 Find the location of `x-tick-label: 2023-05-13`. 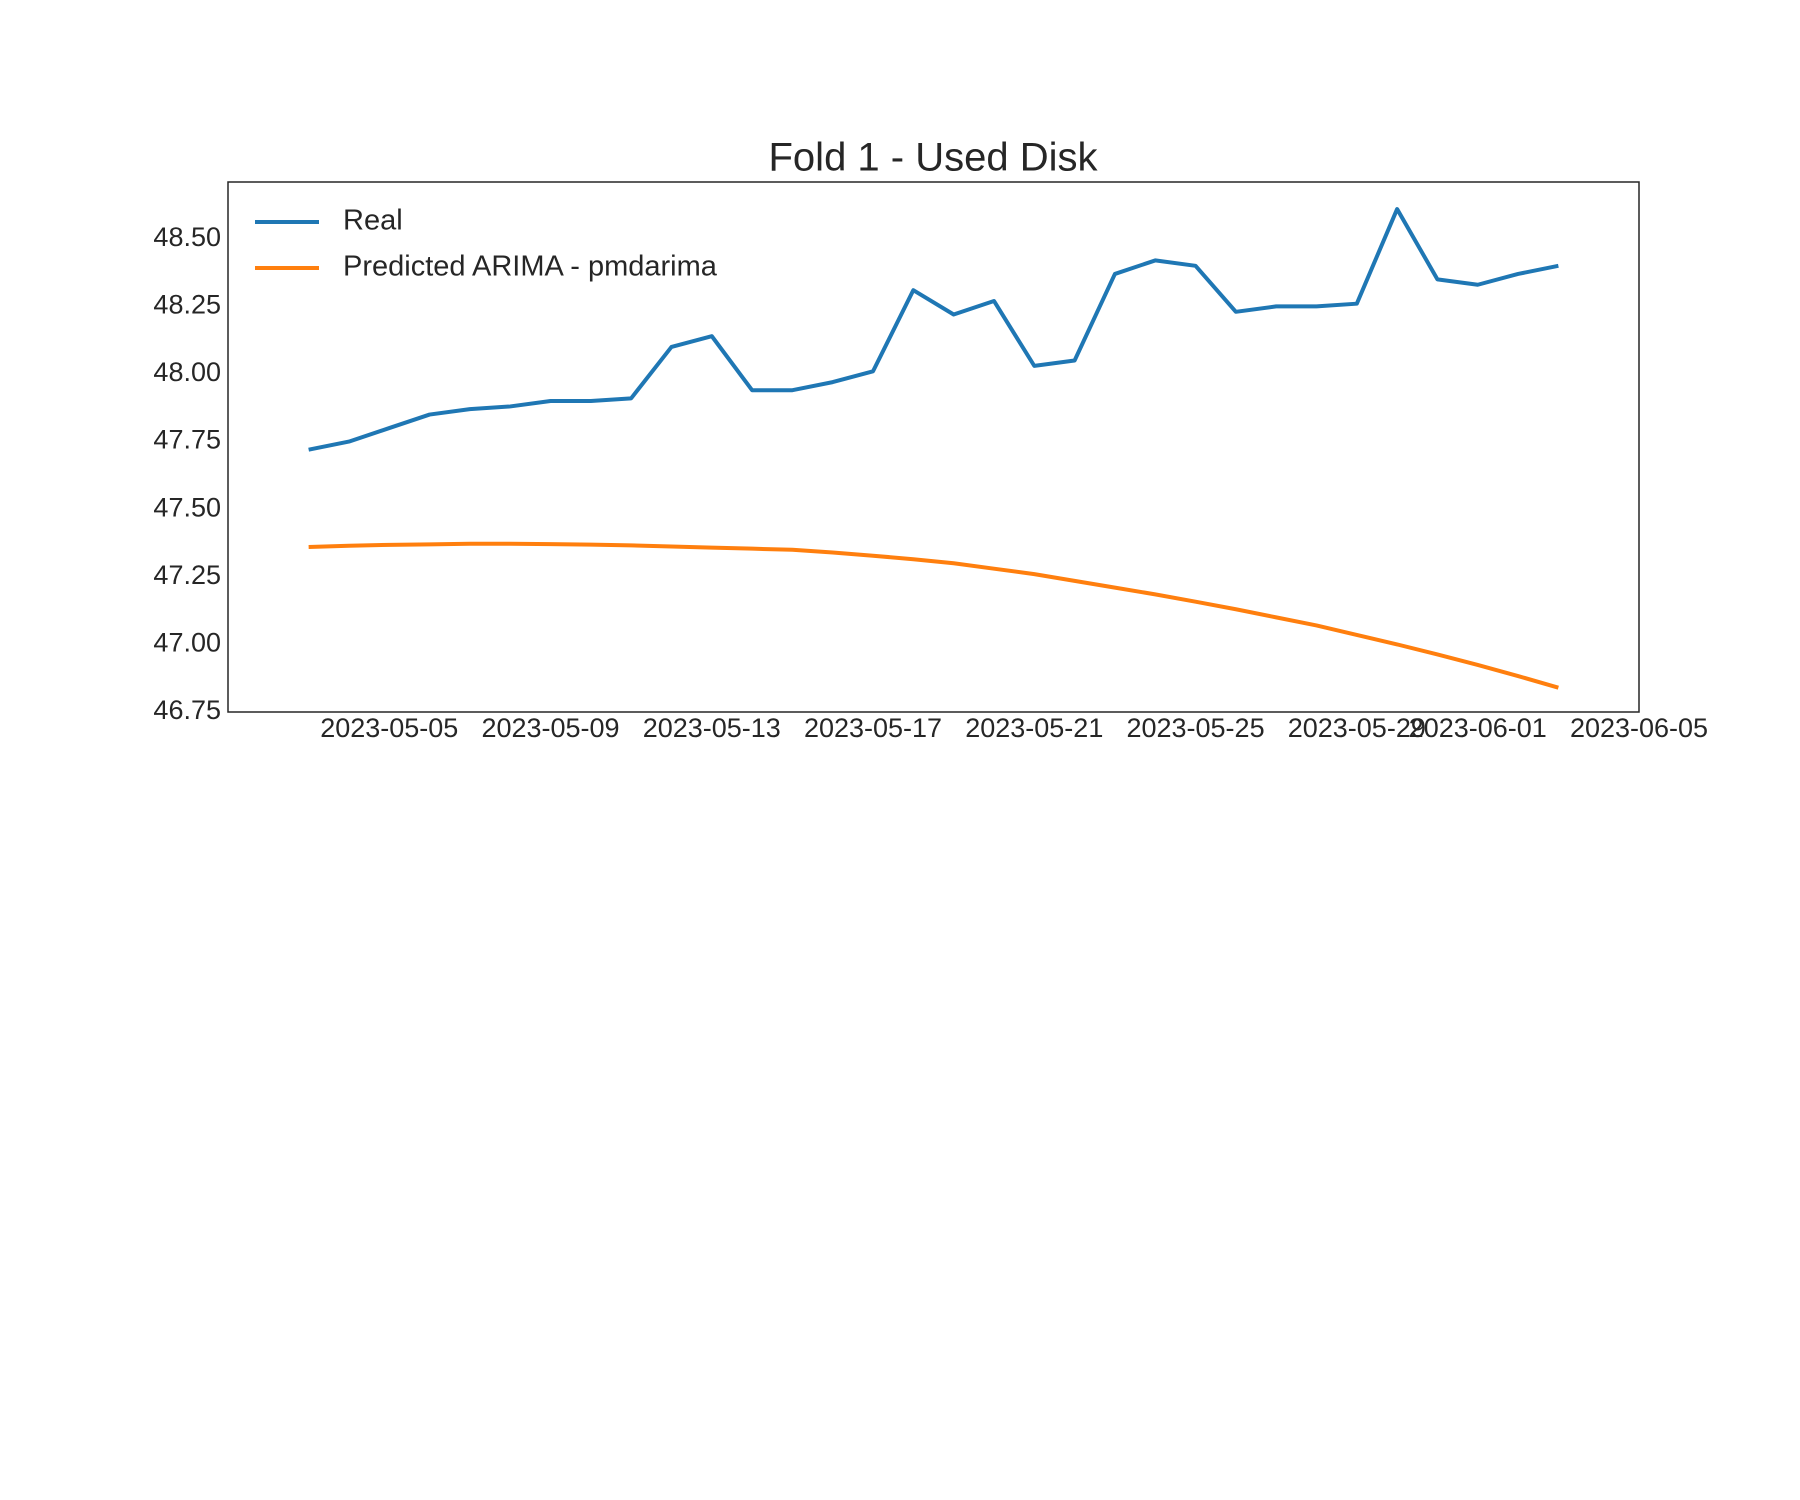

x-tick-label: 2023-05-13 is located at coordinates (712, 728).